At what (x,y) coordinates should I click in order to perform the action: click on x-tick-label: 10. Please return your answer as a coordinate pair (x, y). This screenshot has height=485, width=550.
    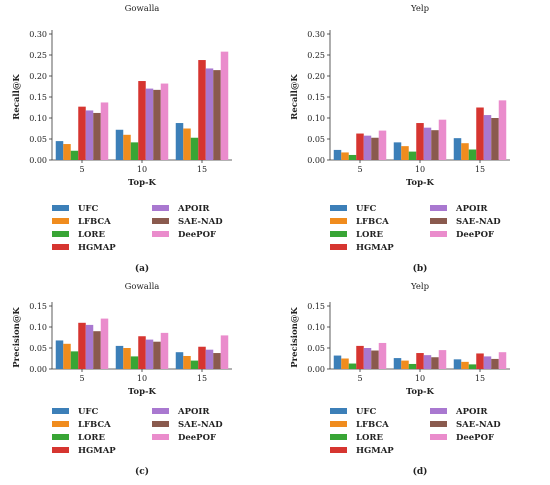
    Looking at the image, I should click on (420, 378).